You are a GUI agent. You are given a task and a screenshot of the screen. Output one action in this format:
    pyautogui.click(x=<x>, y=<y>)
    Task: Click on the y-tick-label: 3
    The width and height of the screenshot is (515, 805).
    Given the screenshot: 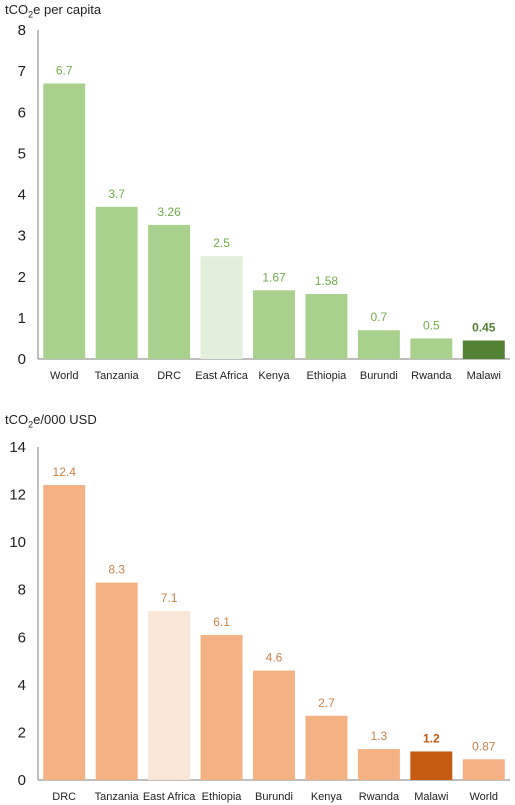 What is the action you would take?
    pyautogui.click(x=22, y=236)
    